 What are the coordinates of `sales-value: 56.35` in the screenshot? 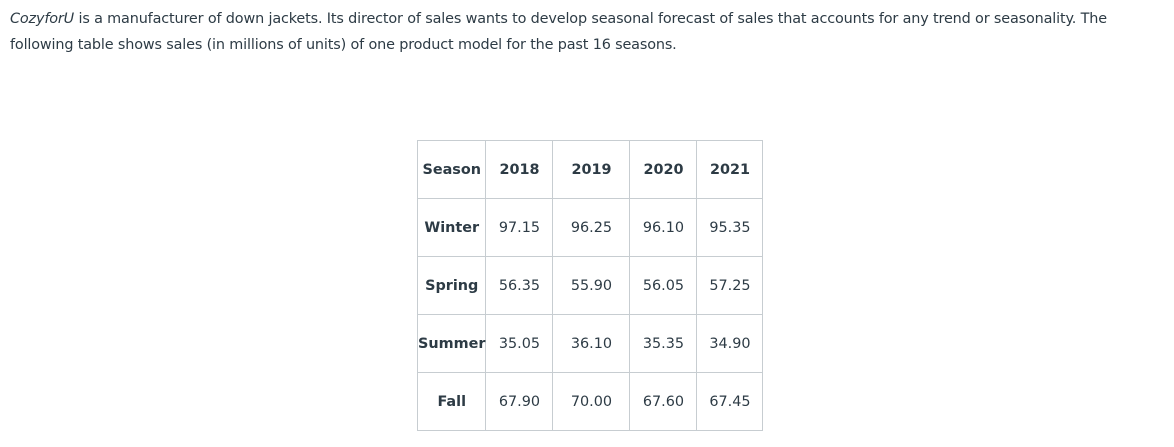 It's located at (519, 285).